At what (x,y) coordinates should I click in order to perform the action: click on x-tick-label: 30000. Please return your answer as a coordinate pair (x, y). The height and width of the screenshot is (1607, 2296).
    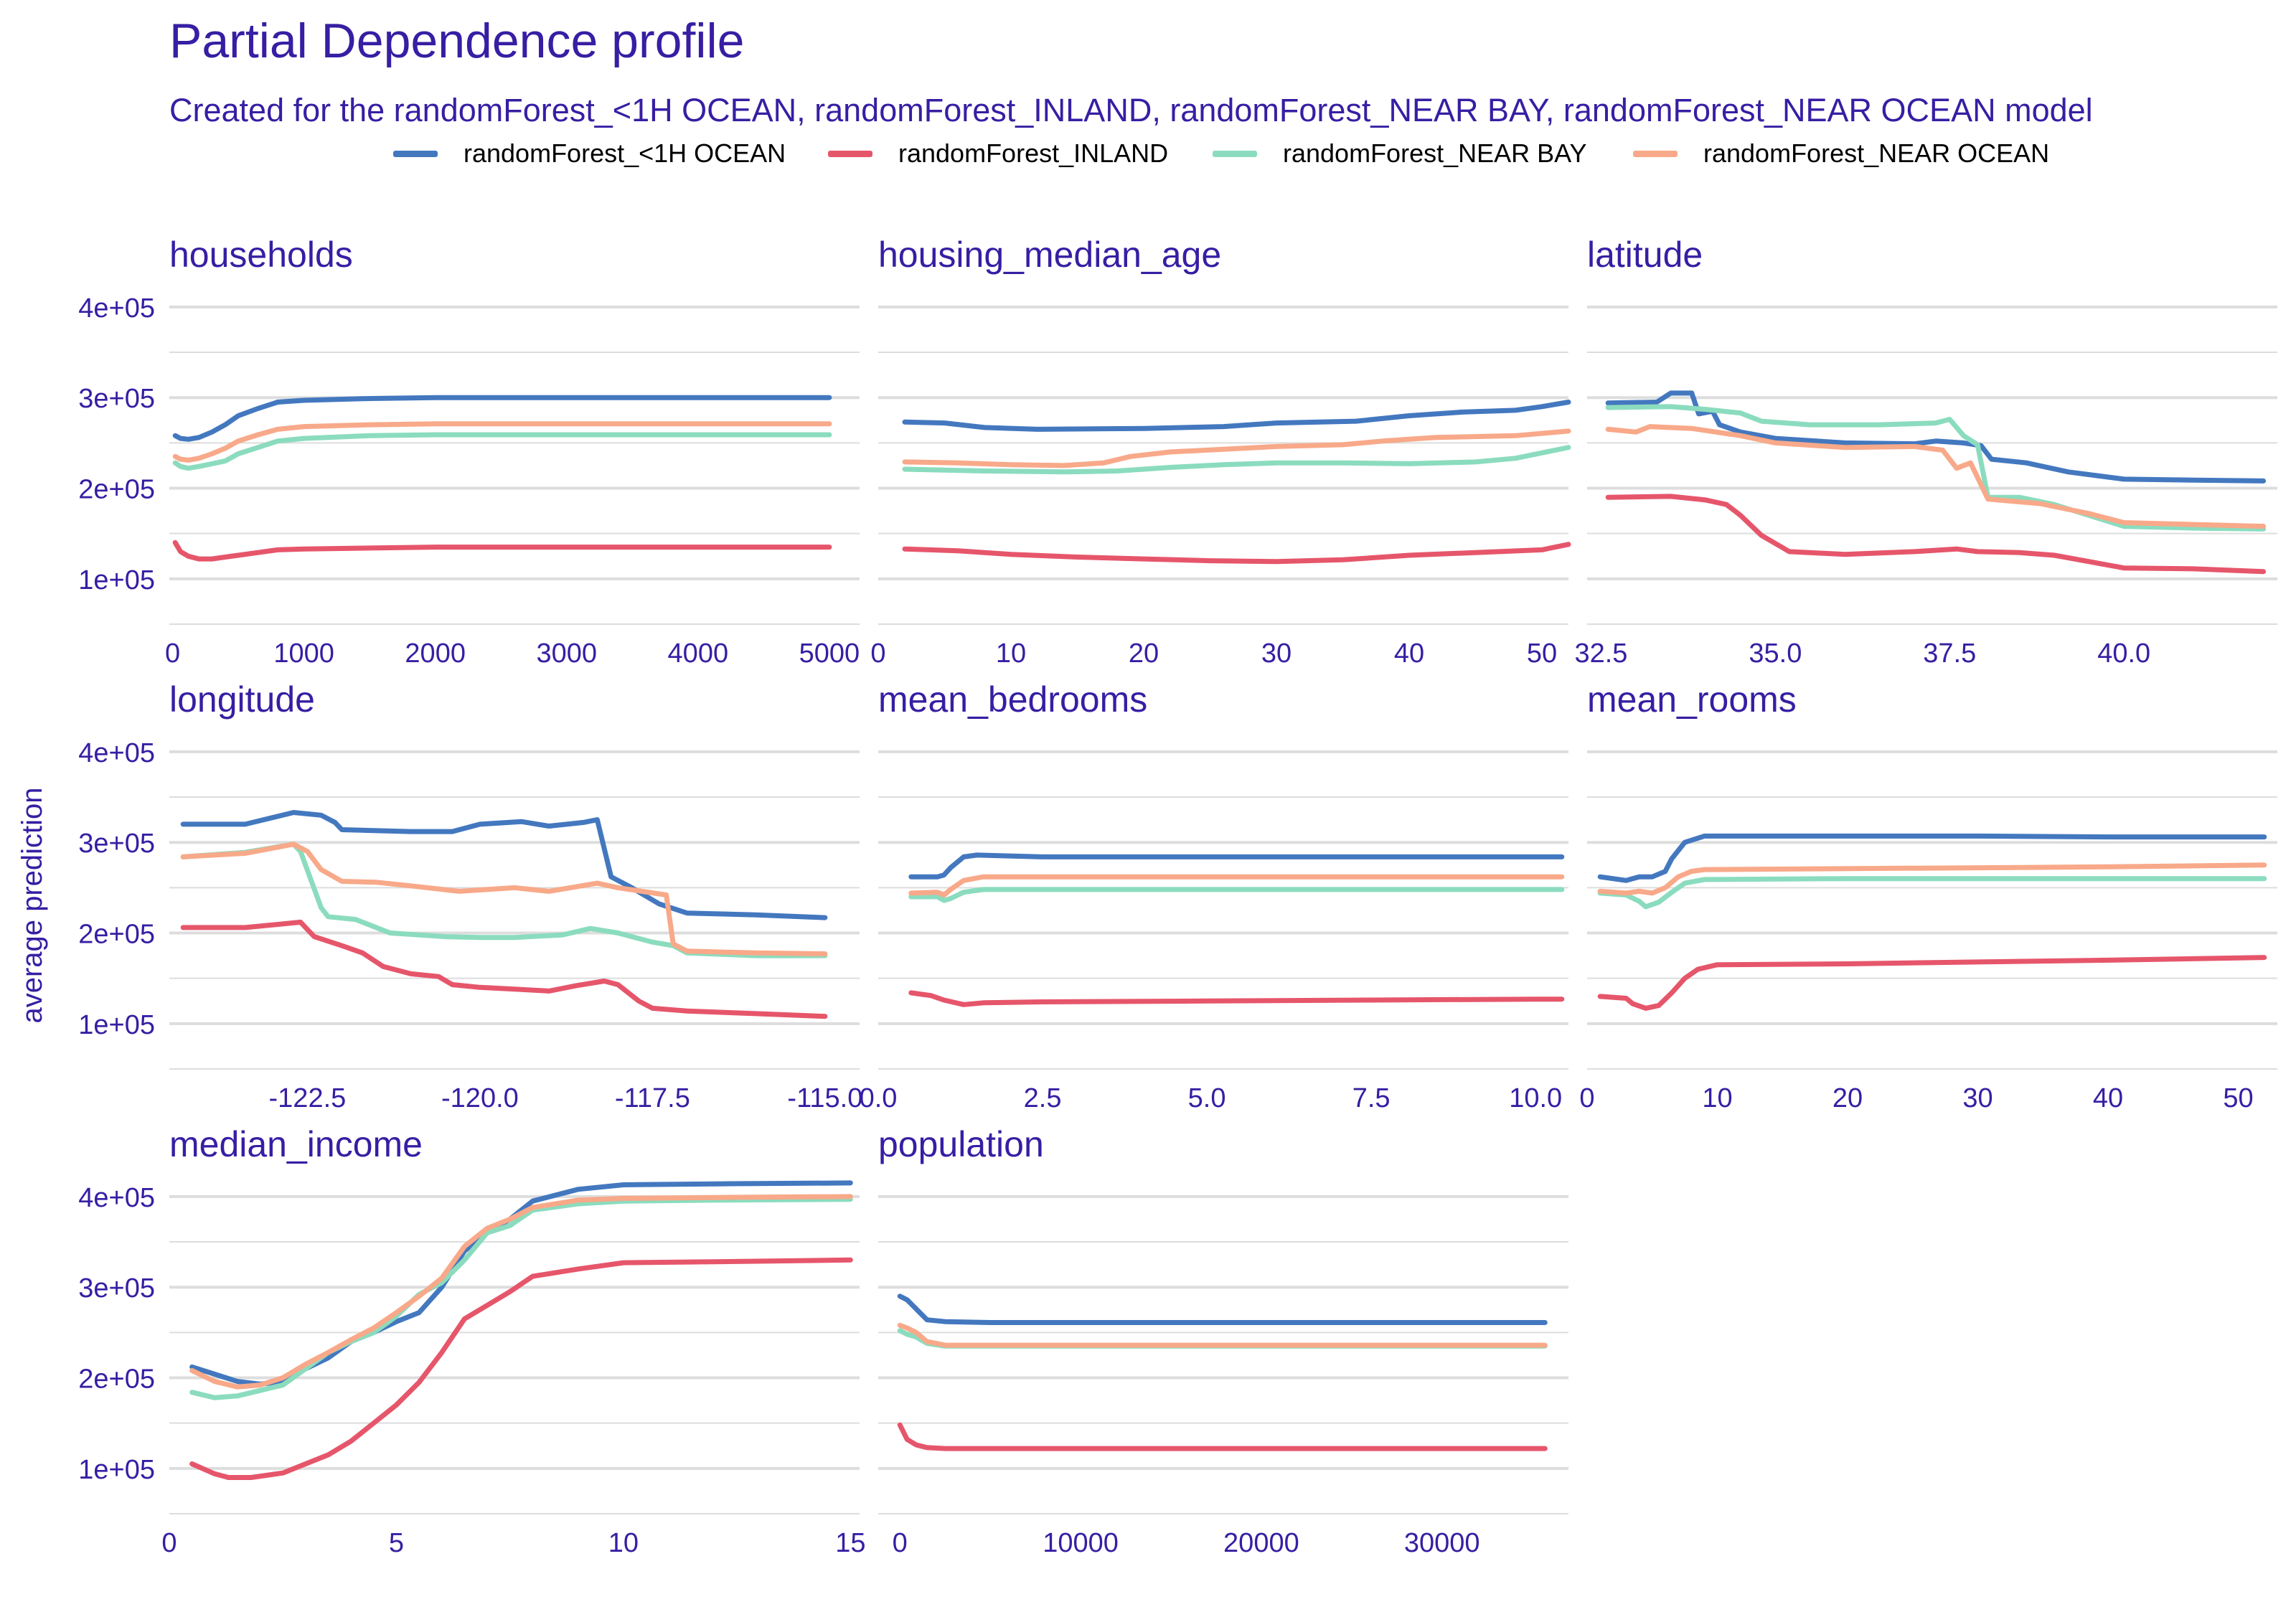
    Looking at the image, I should click on (1442, 1543).